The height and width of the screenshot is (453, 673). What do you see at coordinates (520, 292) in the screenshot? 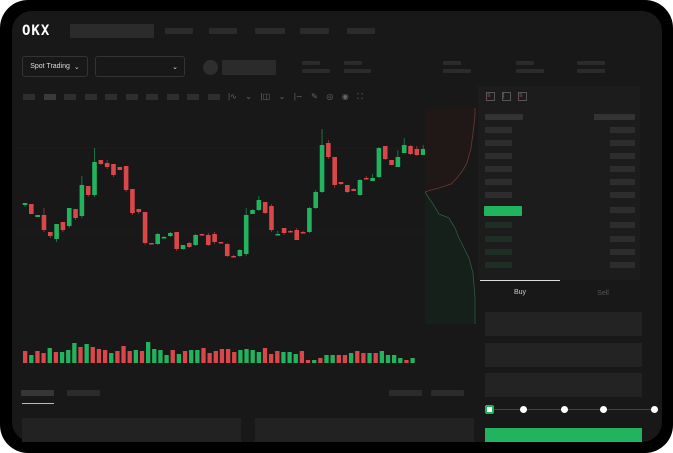
I see `tab-buy: Buy` at bounding box center [520, 292].